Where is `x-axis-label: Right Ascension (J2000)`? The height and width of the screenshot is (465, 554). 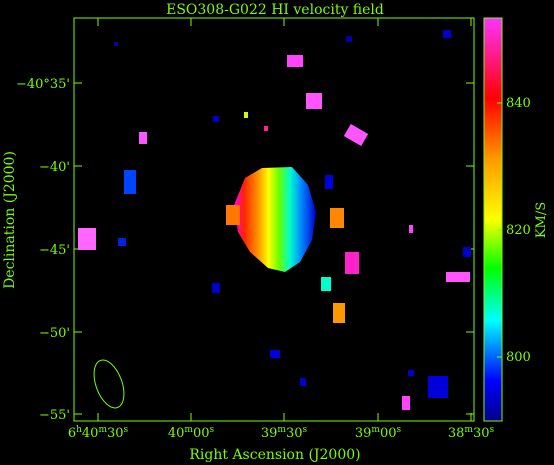
x-axis-label: Right Ascension (J2000) is located at coordinates (274, 455).